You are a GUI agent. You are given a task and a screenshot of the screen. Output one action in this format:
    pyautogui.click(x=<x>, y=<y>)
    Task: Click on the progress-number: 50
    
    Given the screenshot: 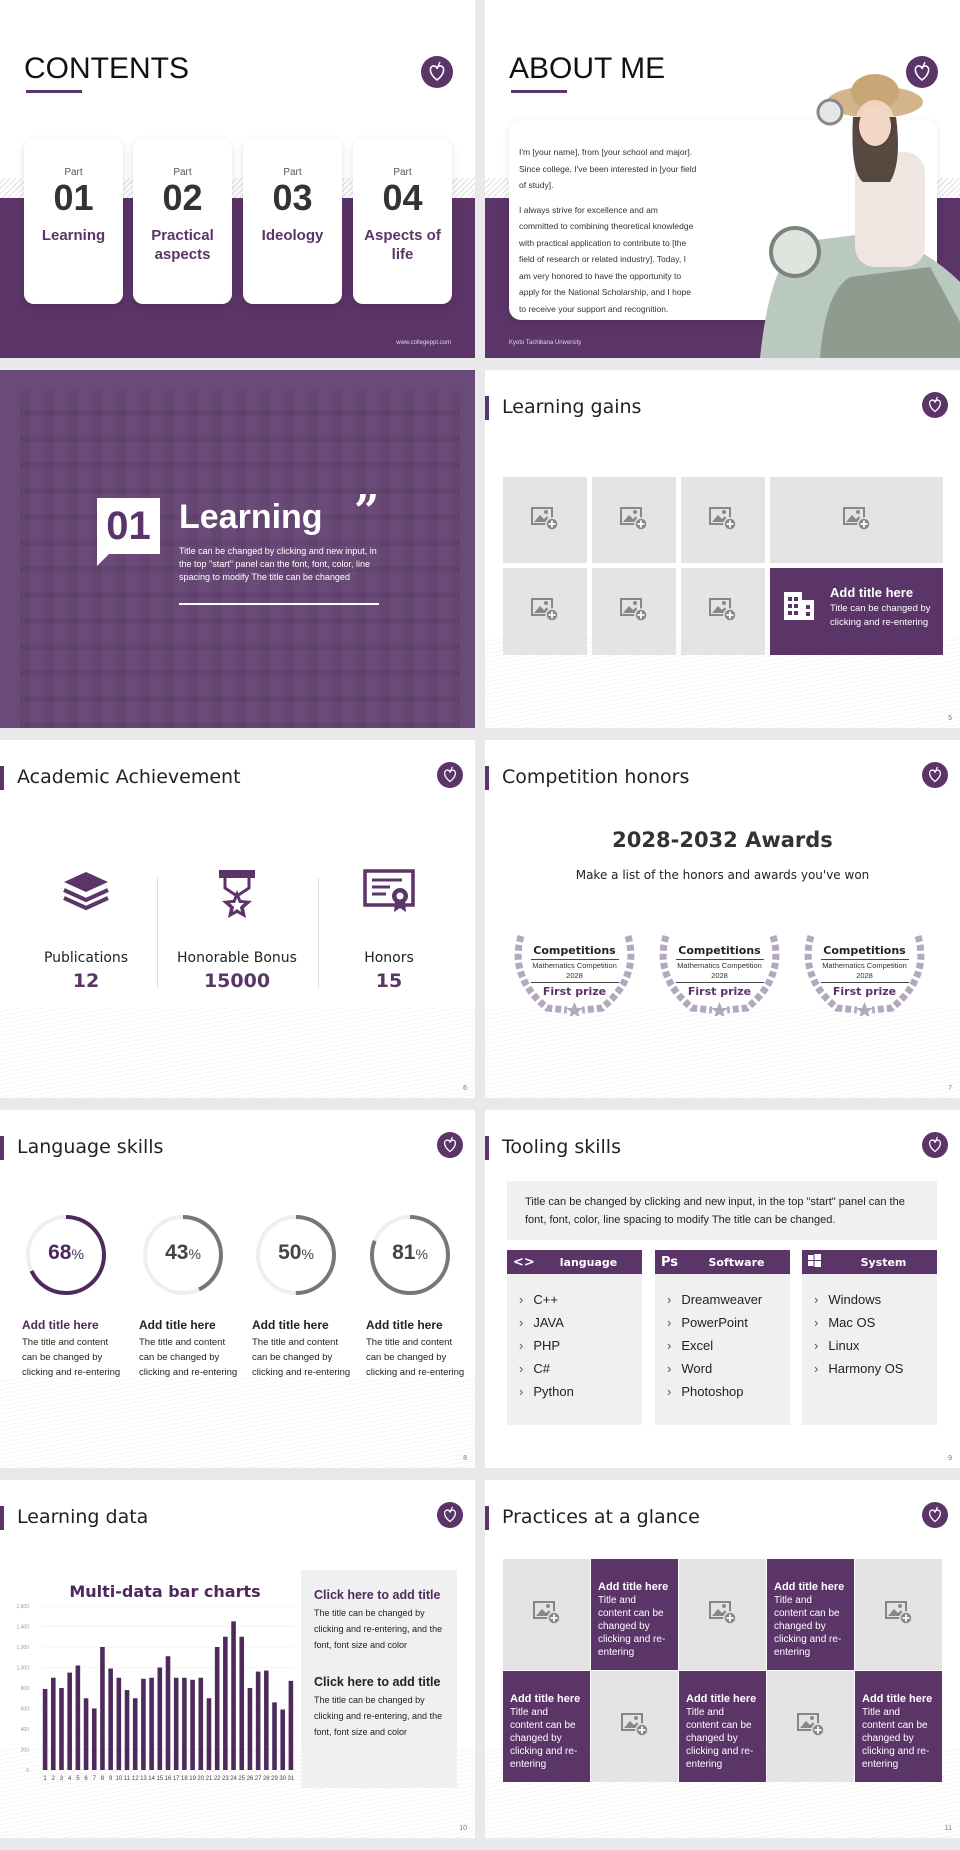 What is the action you would take?
    pyautogui.click(x=290, y=1252)
    